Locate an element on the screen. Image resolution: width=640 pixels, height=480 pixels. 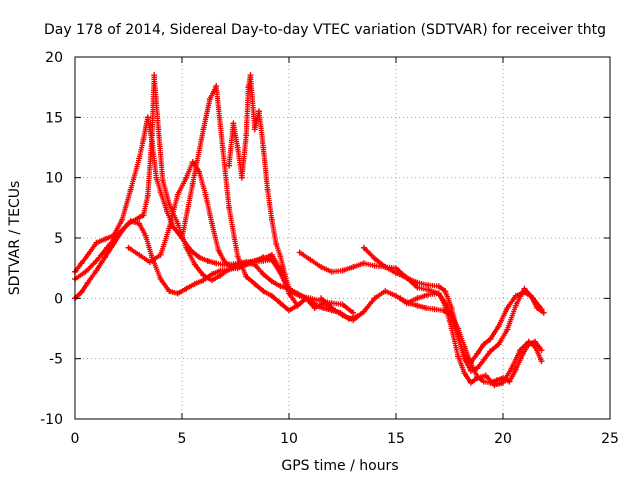
series-markers is located at coordinates (243, 240).